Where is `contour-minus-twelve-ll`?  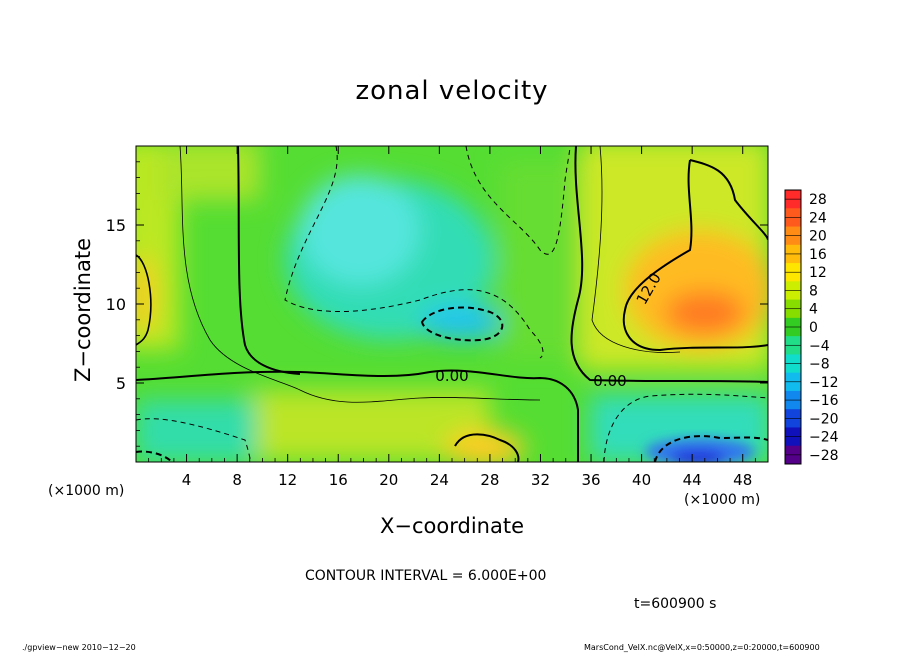 contour-minus-twelve-ll is located at coordinates (154, 456).